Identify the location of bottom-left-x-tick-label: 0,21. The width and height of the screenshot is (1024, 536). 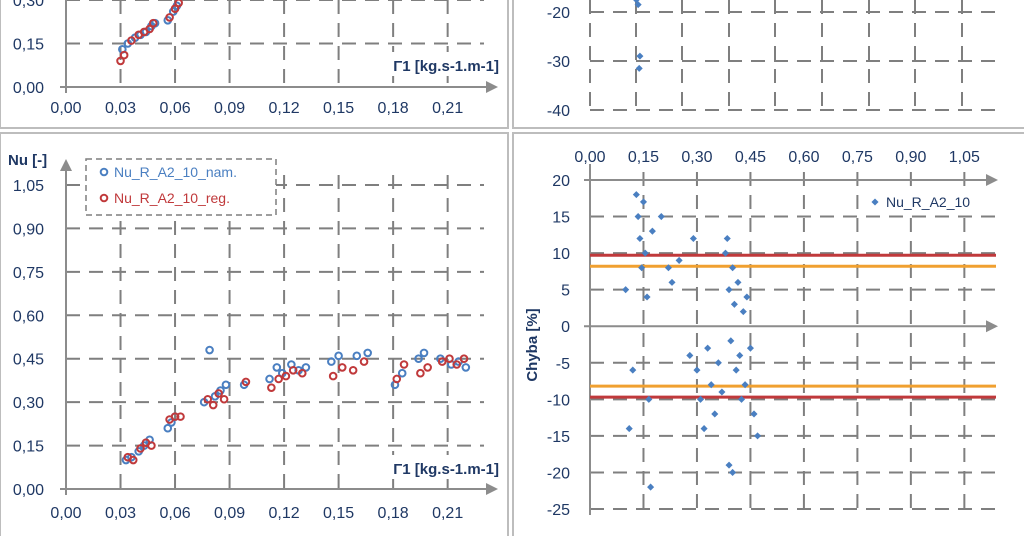
(447, 513).